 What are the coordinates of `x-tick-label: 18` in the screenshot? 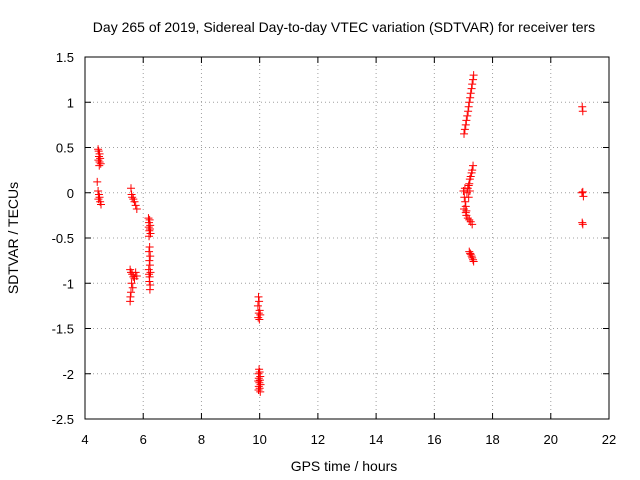 It's located at (492, 439).